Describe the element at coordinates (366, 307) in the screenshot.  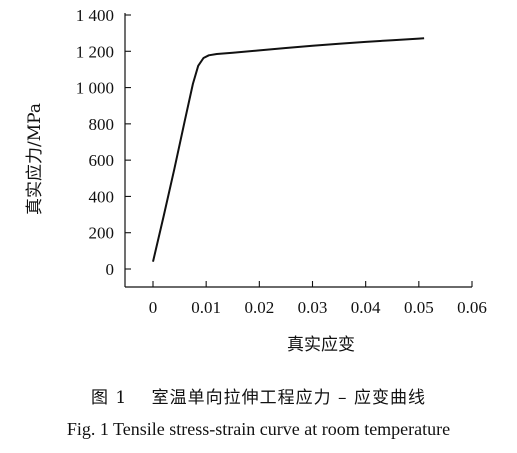
I see `x-tick-label: 0.04` at that location.